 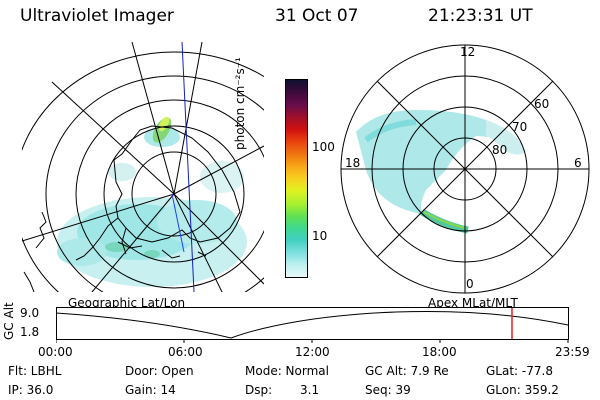 What do you see at coordinates (388, 390) in the screenshot?
I see `status-seq: Seq: 39` at bounding box center [388, 390].